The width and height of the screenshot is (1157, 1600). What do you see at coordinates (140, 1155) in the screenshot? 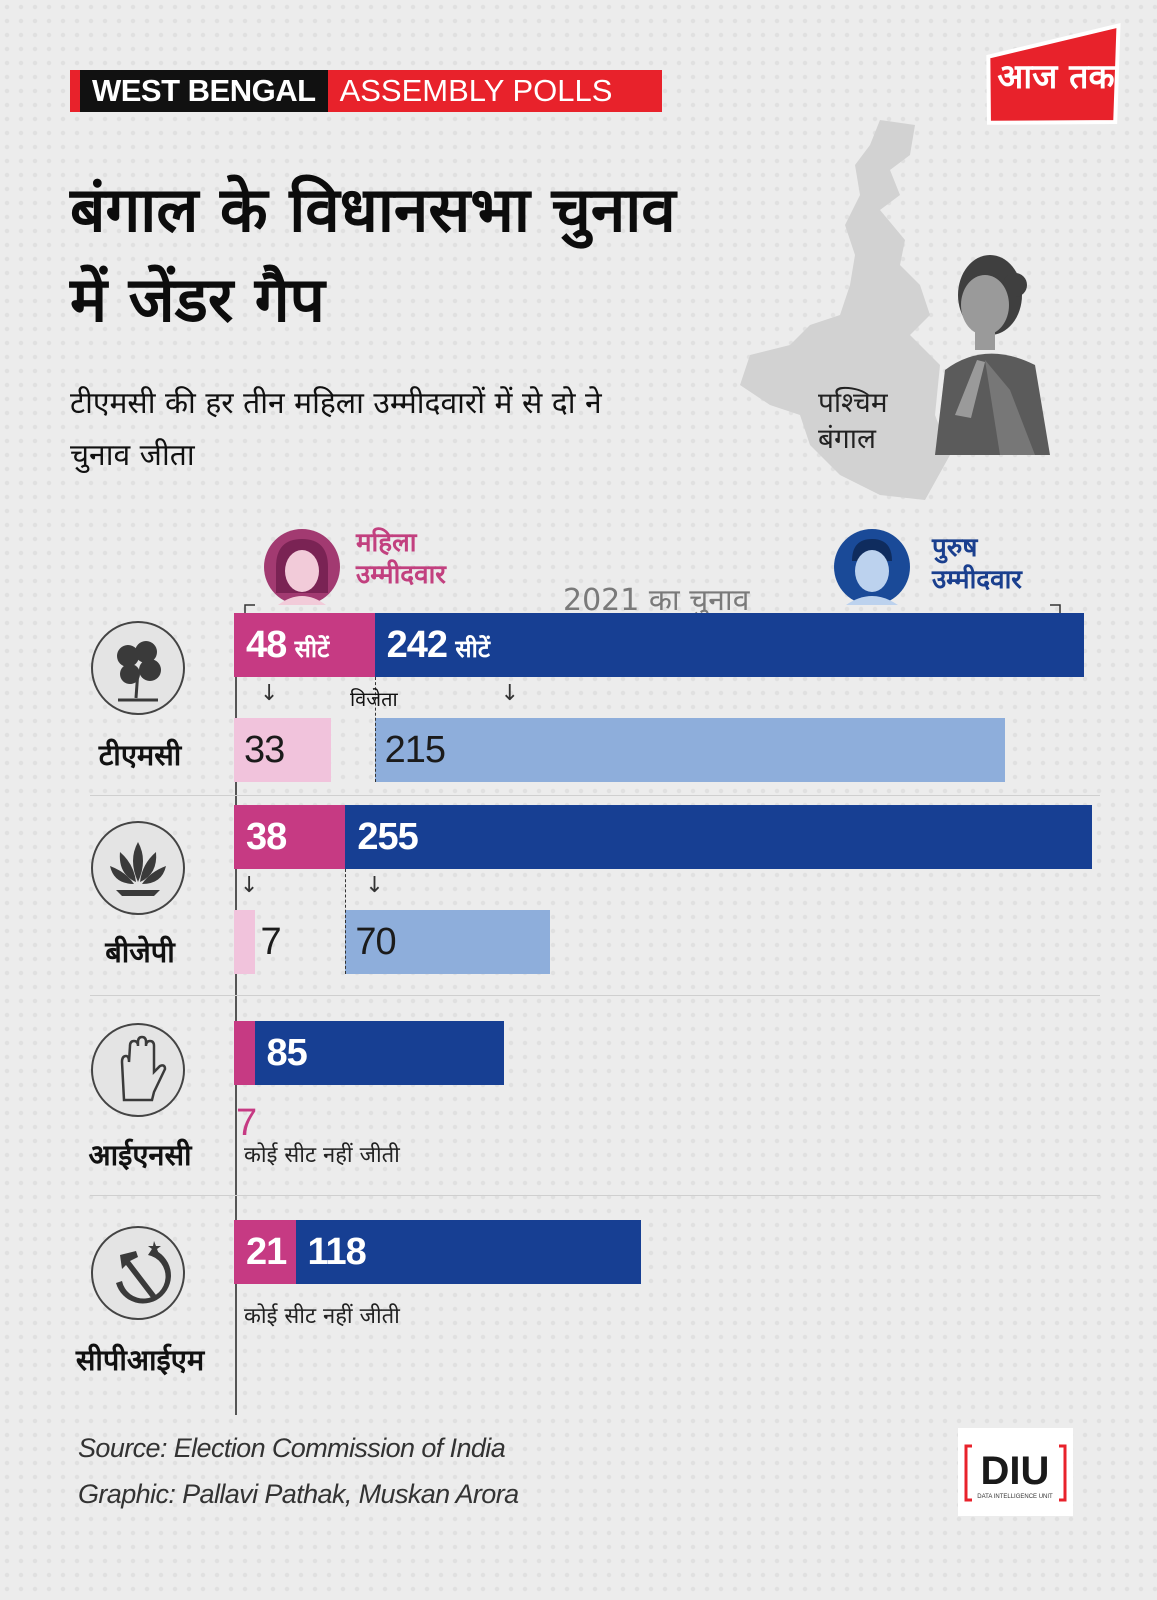
I see `party-name-inc: आईएनसी` at bounding box center [140, 1155].